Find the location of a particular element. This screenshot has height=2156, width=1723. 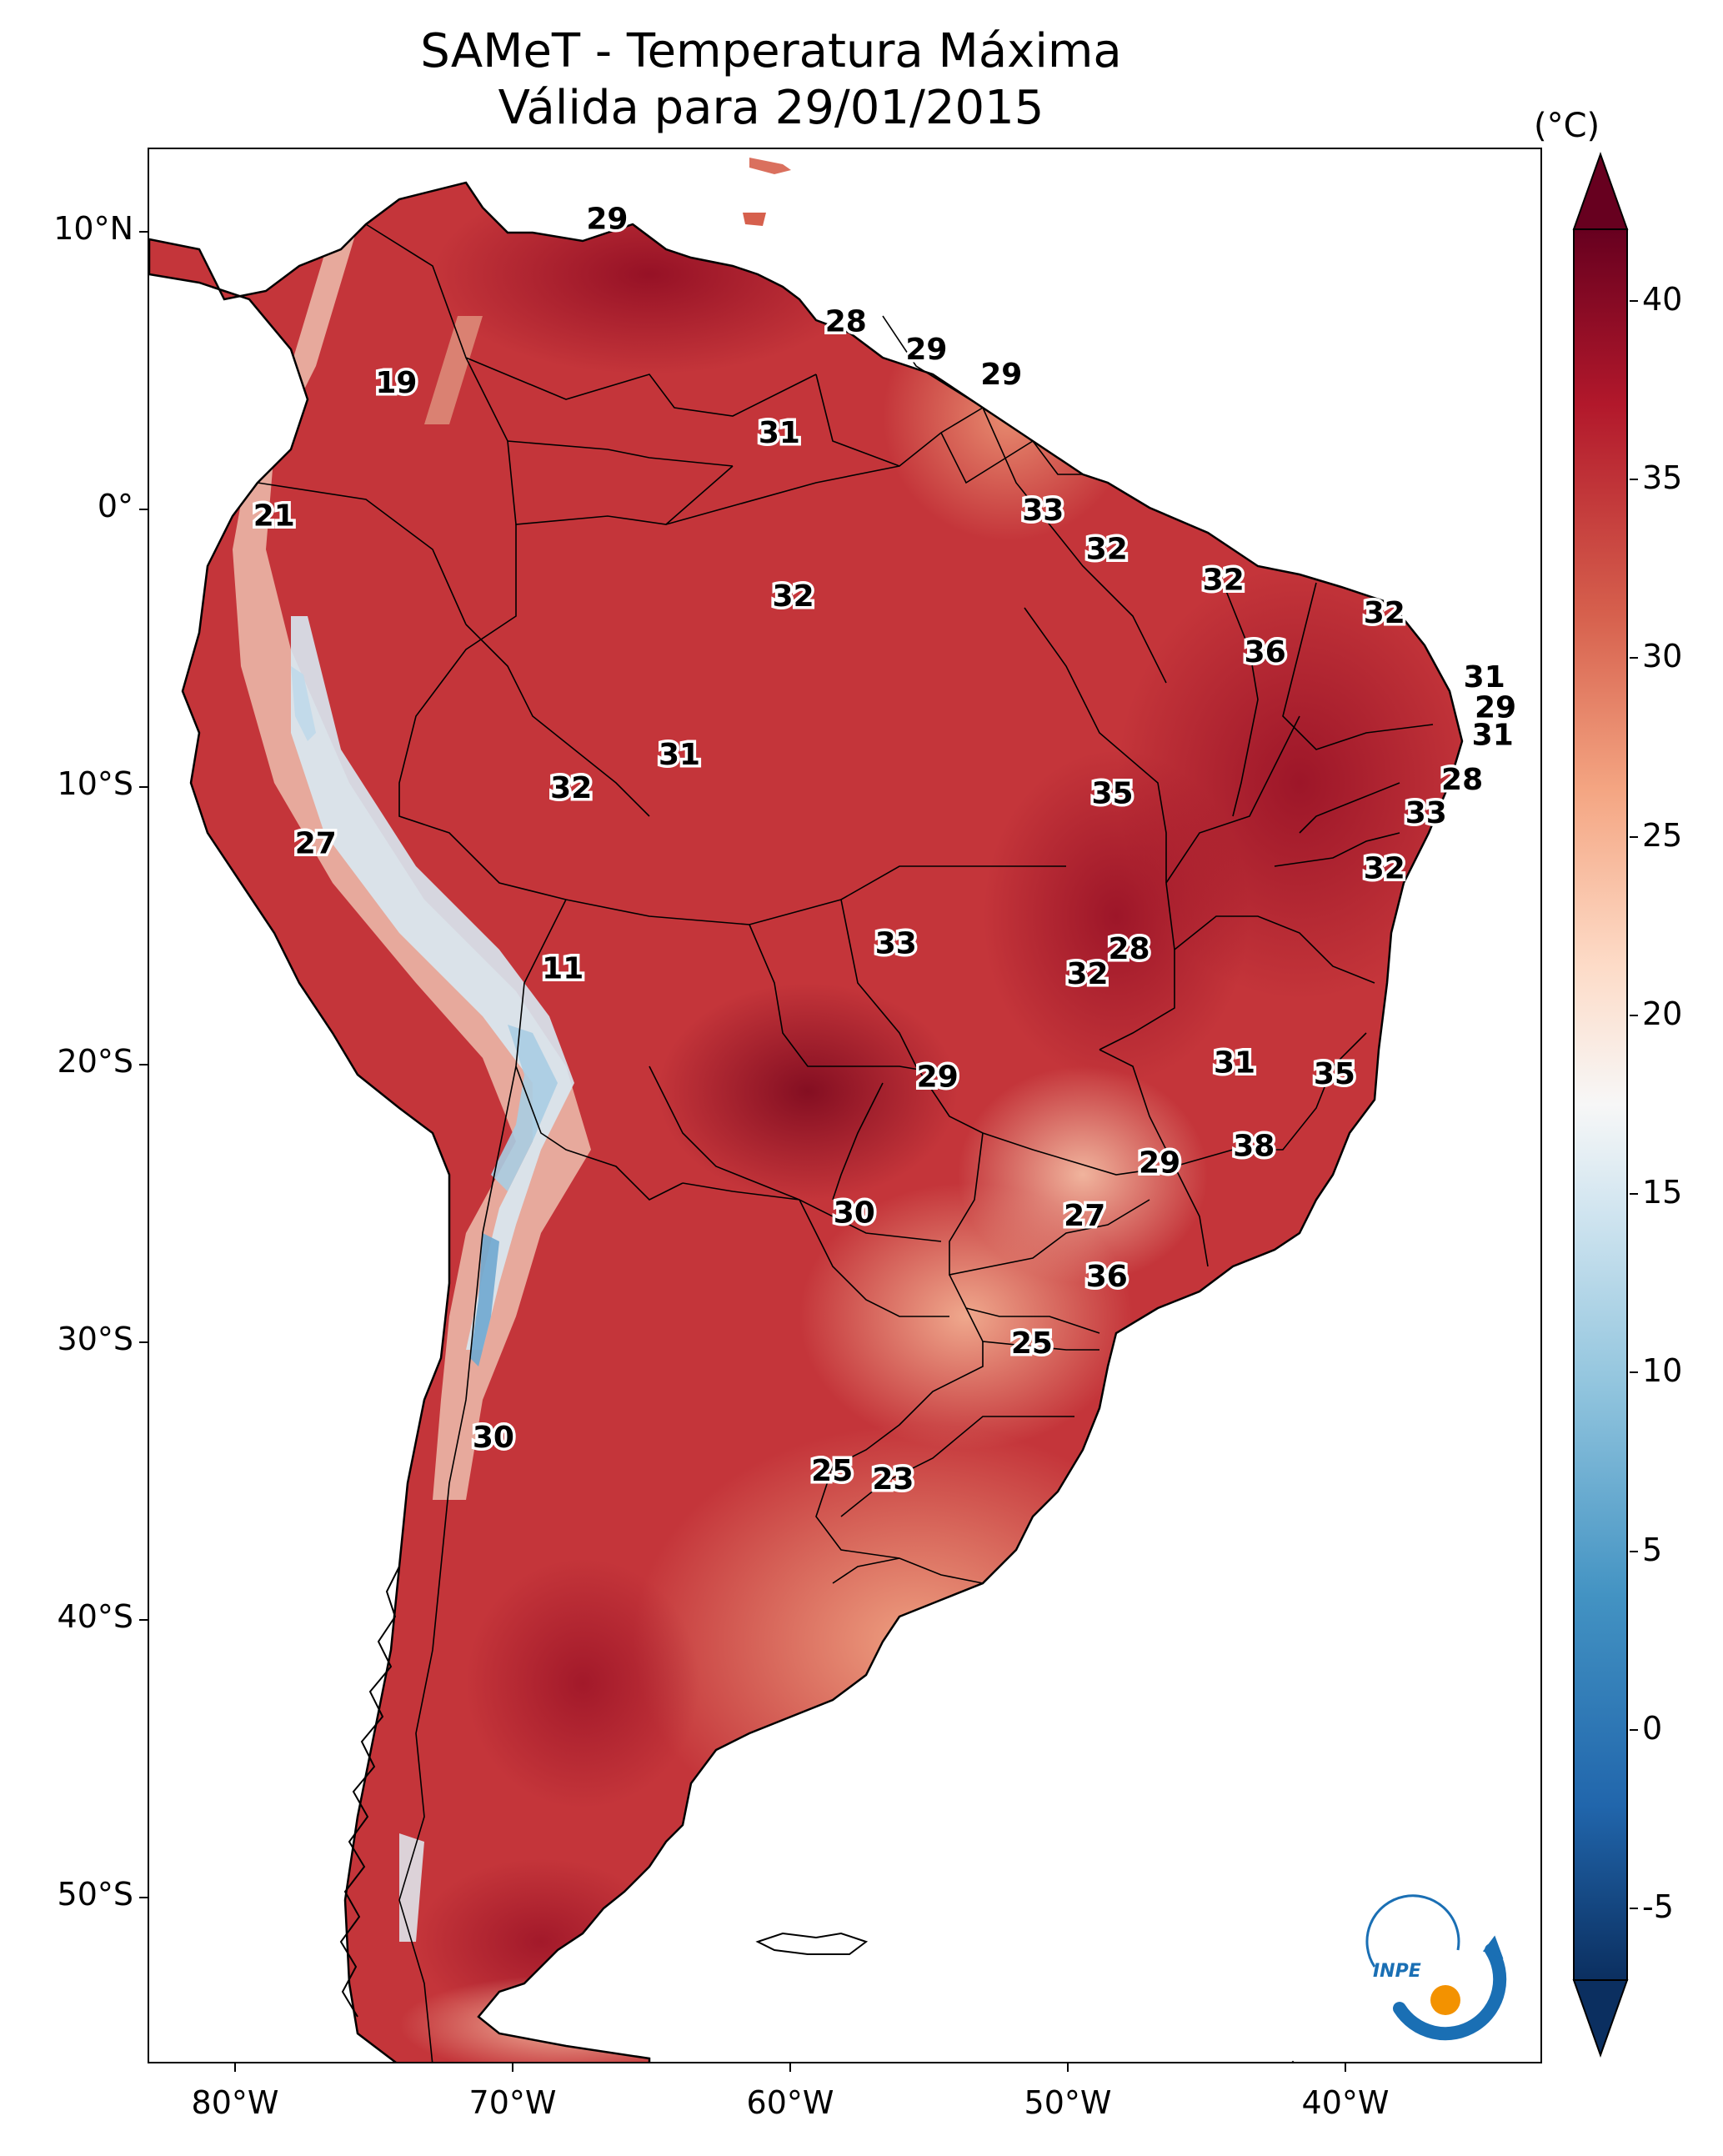

lat-tick-label: 0° is located at coordinates (115, 506).